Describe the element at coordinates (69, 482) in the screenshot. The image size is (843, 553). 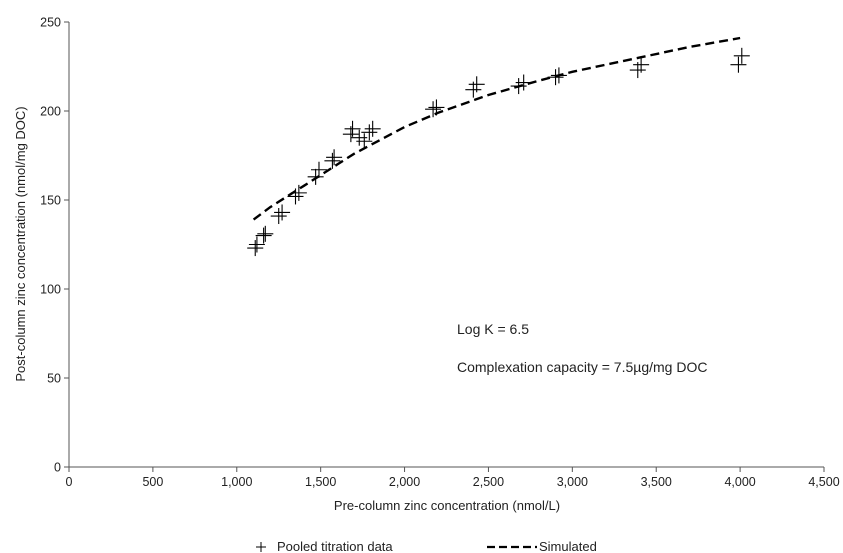
I see `x-tick-label: 0` at that location.